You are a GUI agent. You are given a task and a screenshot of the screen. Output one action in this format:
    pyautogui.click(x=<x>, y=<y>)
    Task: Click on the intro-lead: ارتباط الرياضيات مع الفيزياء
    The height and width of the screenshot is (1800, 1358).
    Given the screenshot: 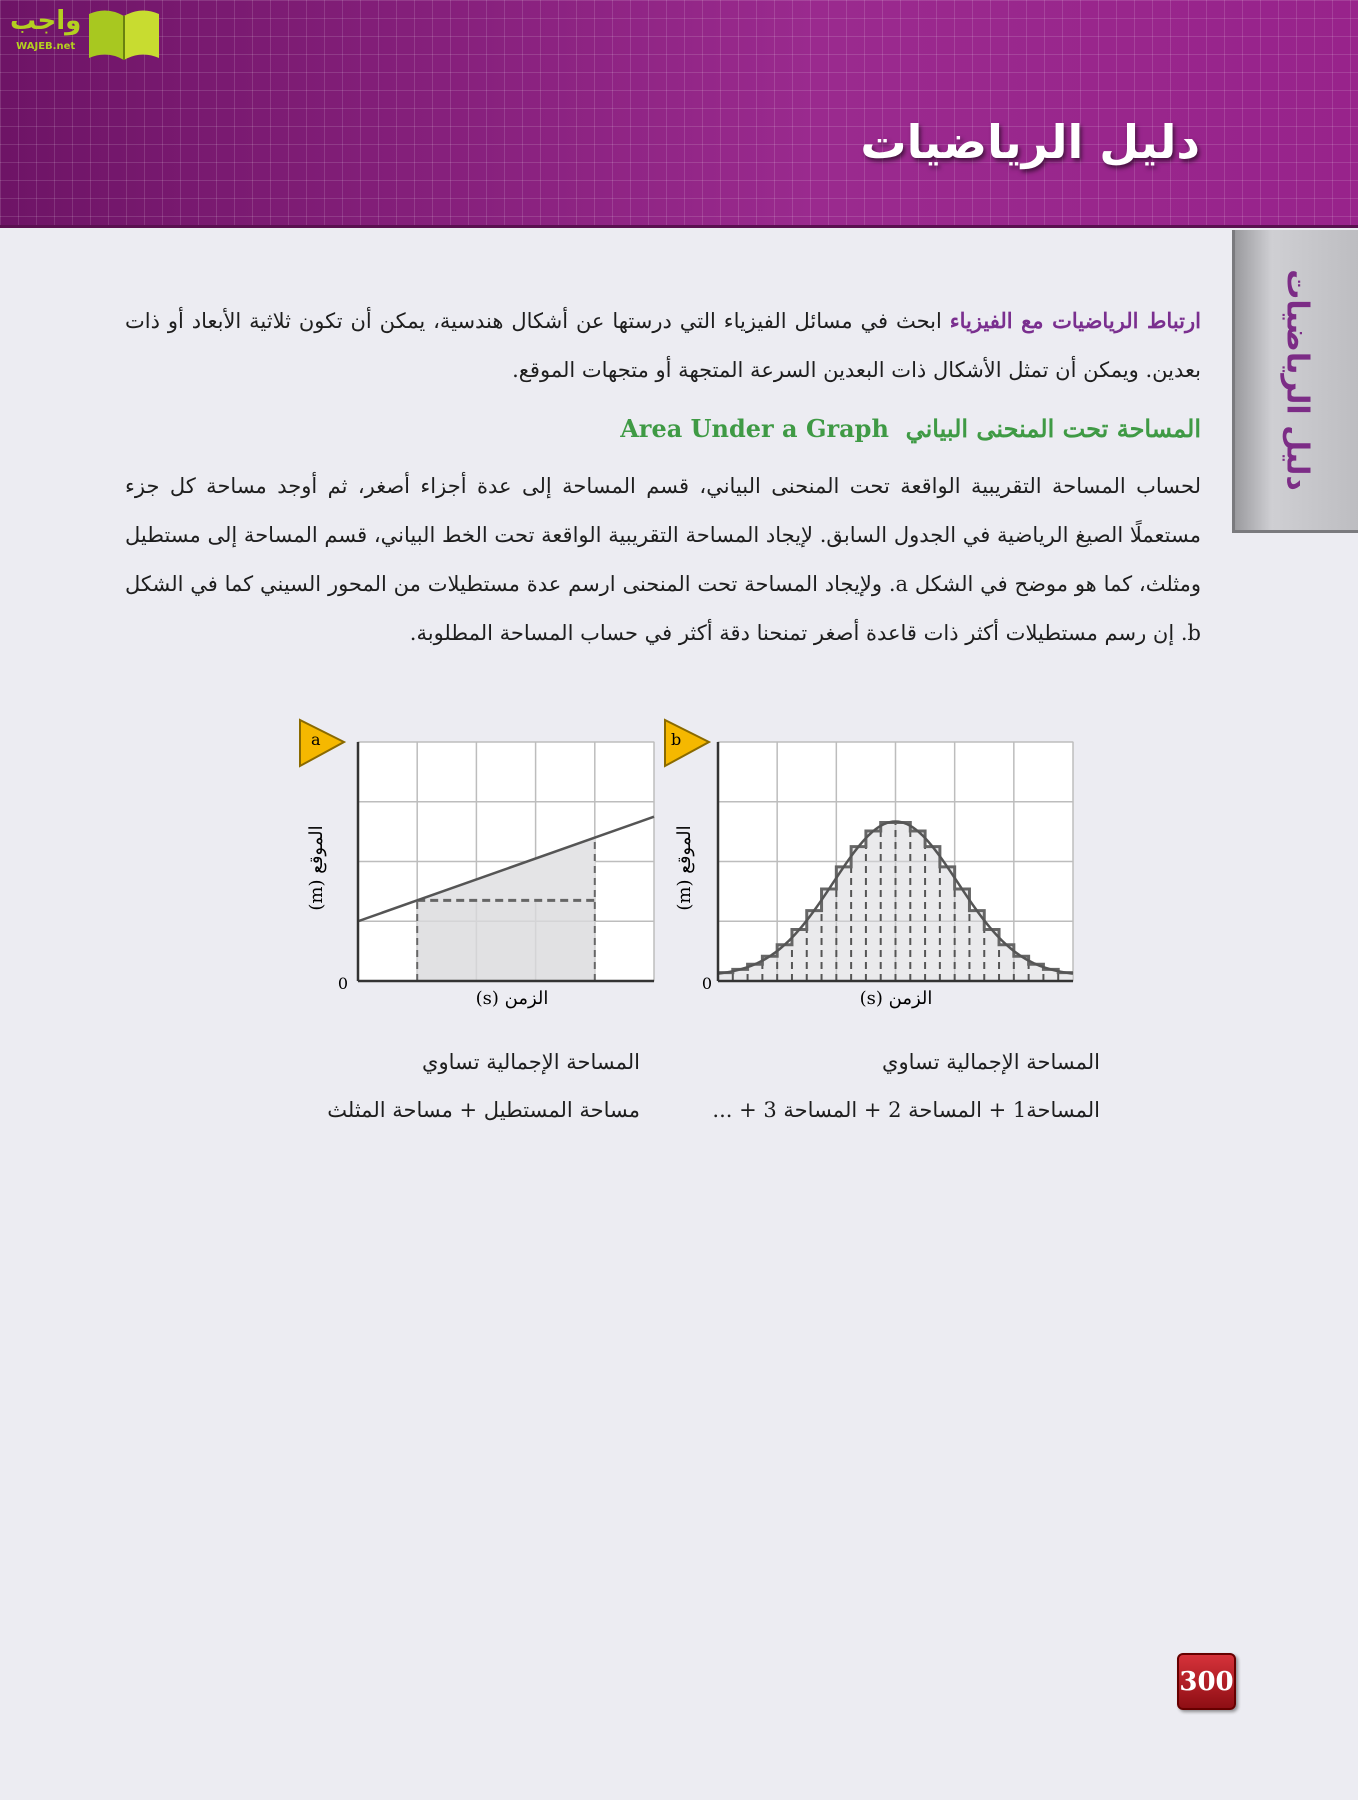 What is the action you would take?
    pyautogui.click(x=1075, y=320)
    